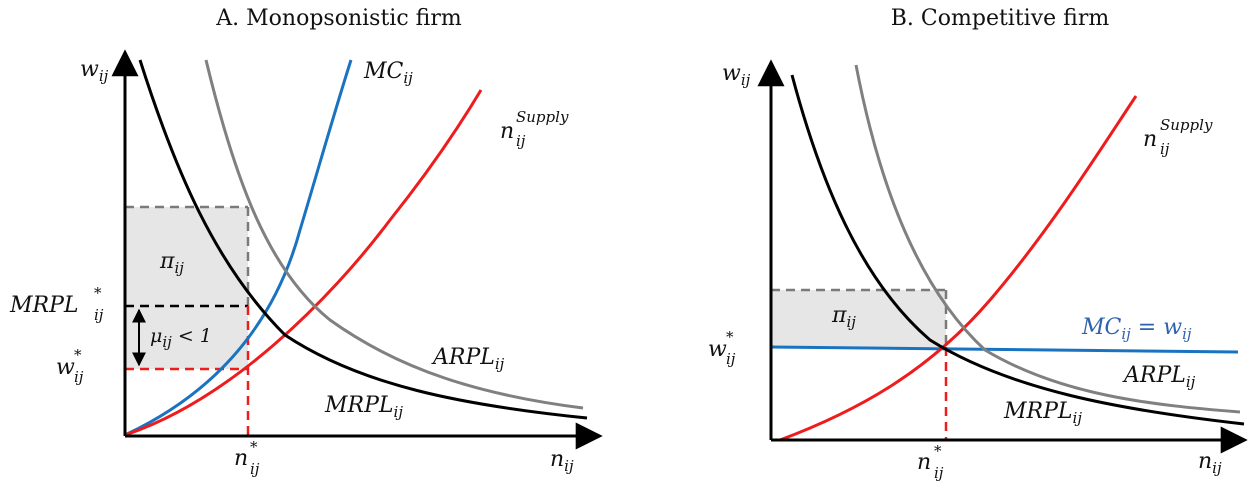 The height and width of the screenshot is (493, 1256). I want to click on panel-a-markdown-label: μij < 1, so click(181, 338).